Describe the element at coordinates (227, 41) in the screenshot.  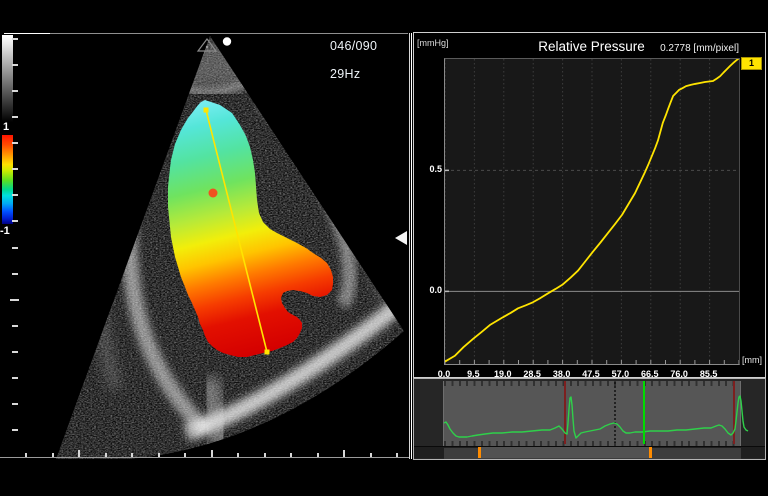
I see `probe-position-dot` at that location.